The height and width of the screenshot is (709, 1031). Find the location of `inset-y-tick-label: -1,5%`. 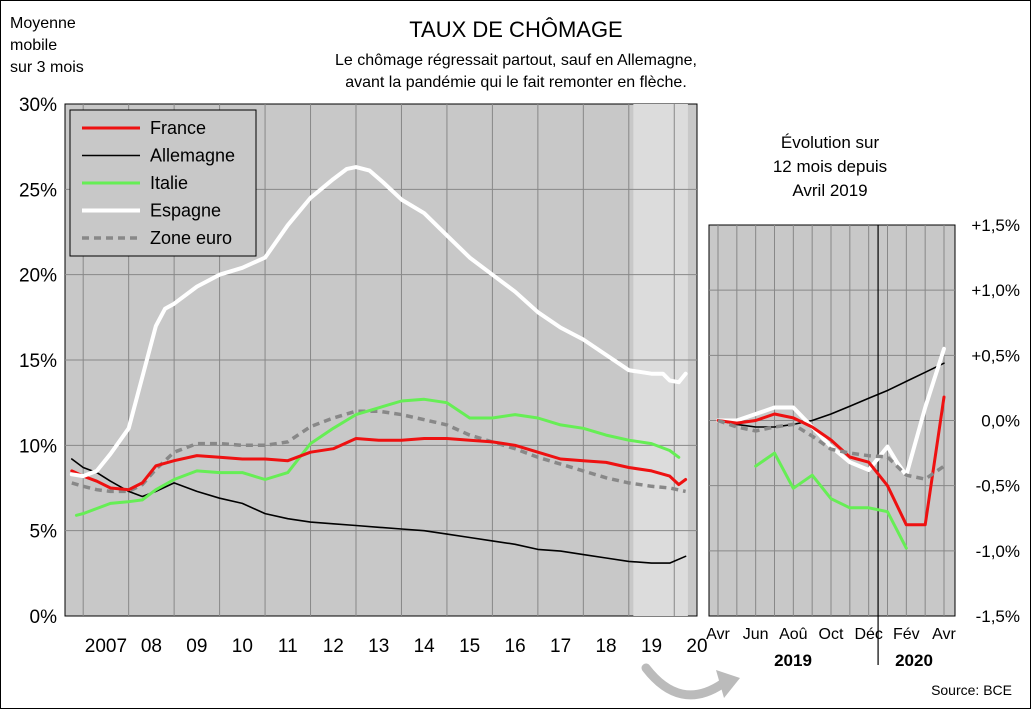

inset-y-tick-label: -1,5% is located at coordinates (998, 616).